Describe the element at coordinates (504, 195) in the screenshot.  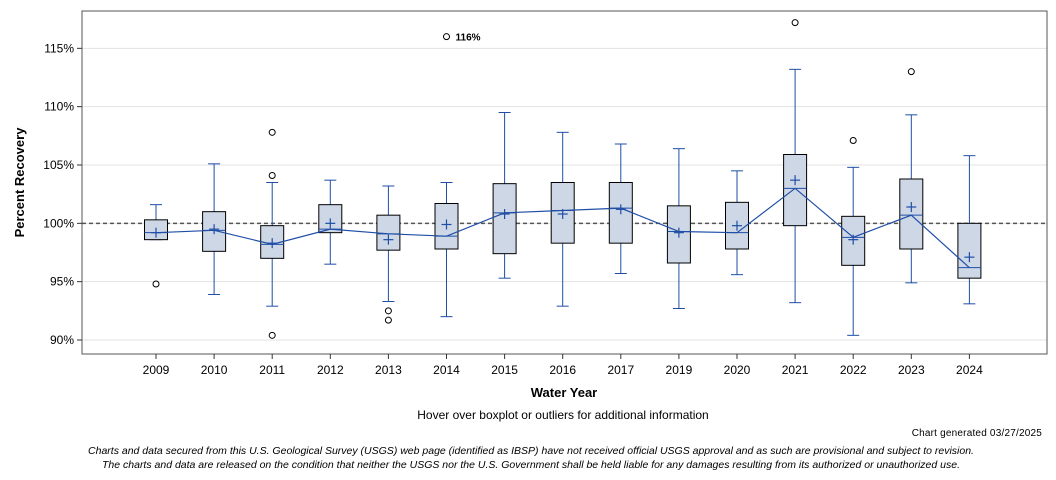
I see `box-2015` at that location.